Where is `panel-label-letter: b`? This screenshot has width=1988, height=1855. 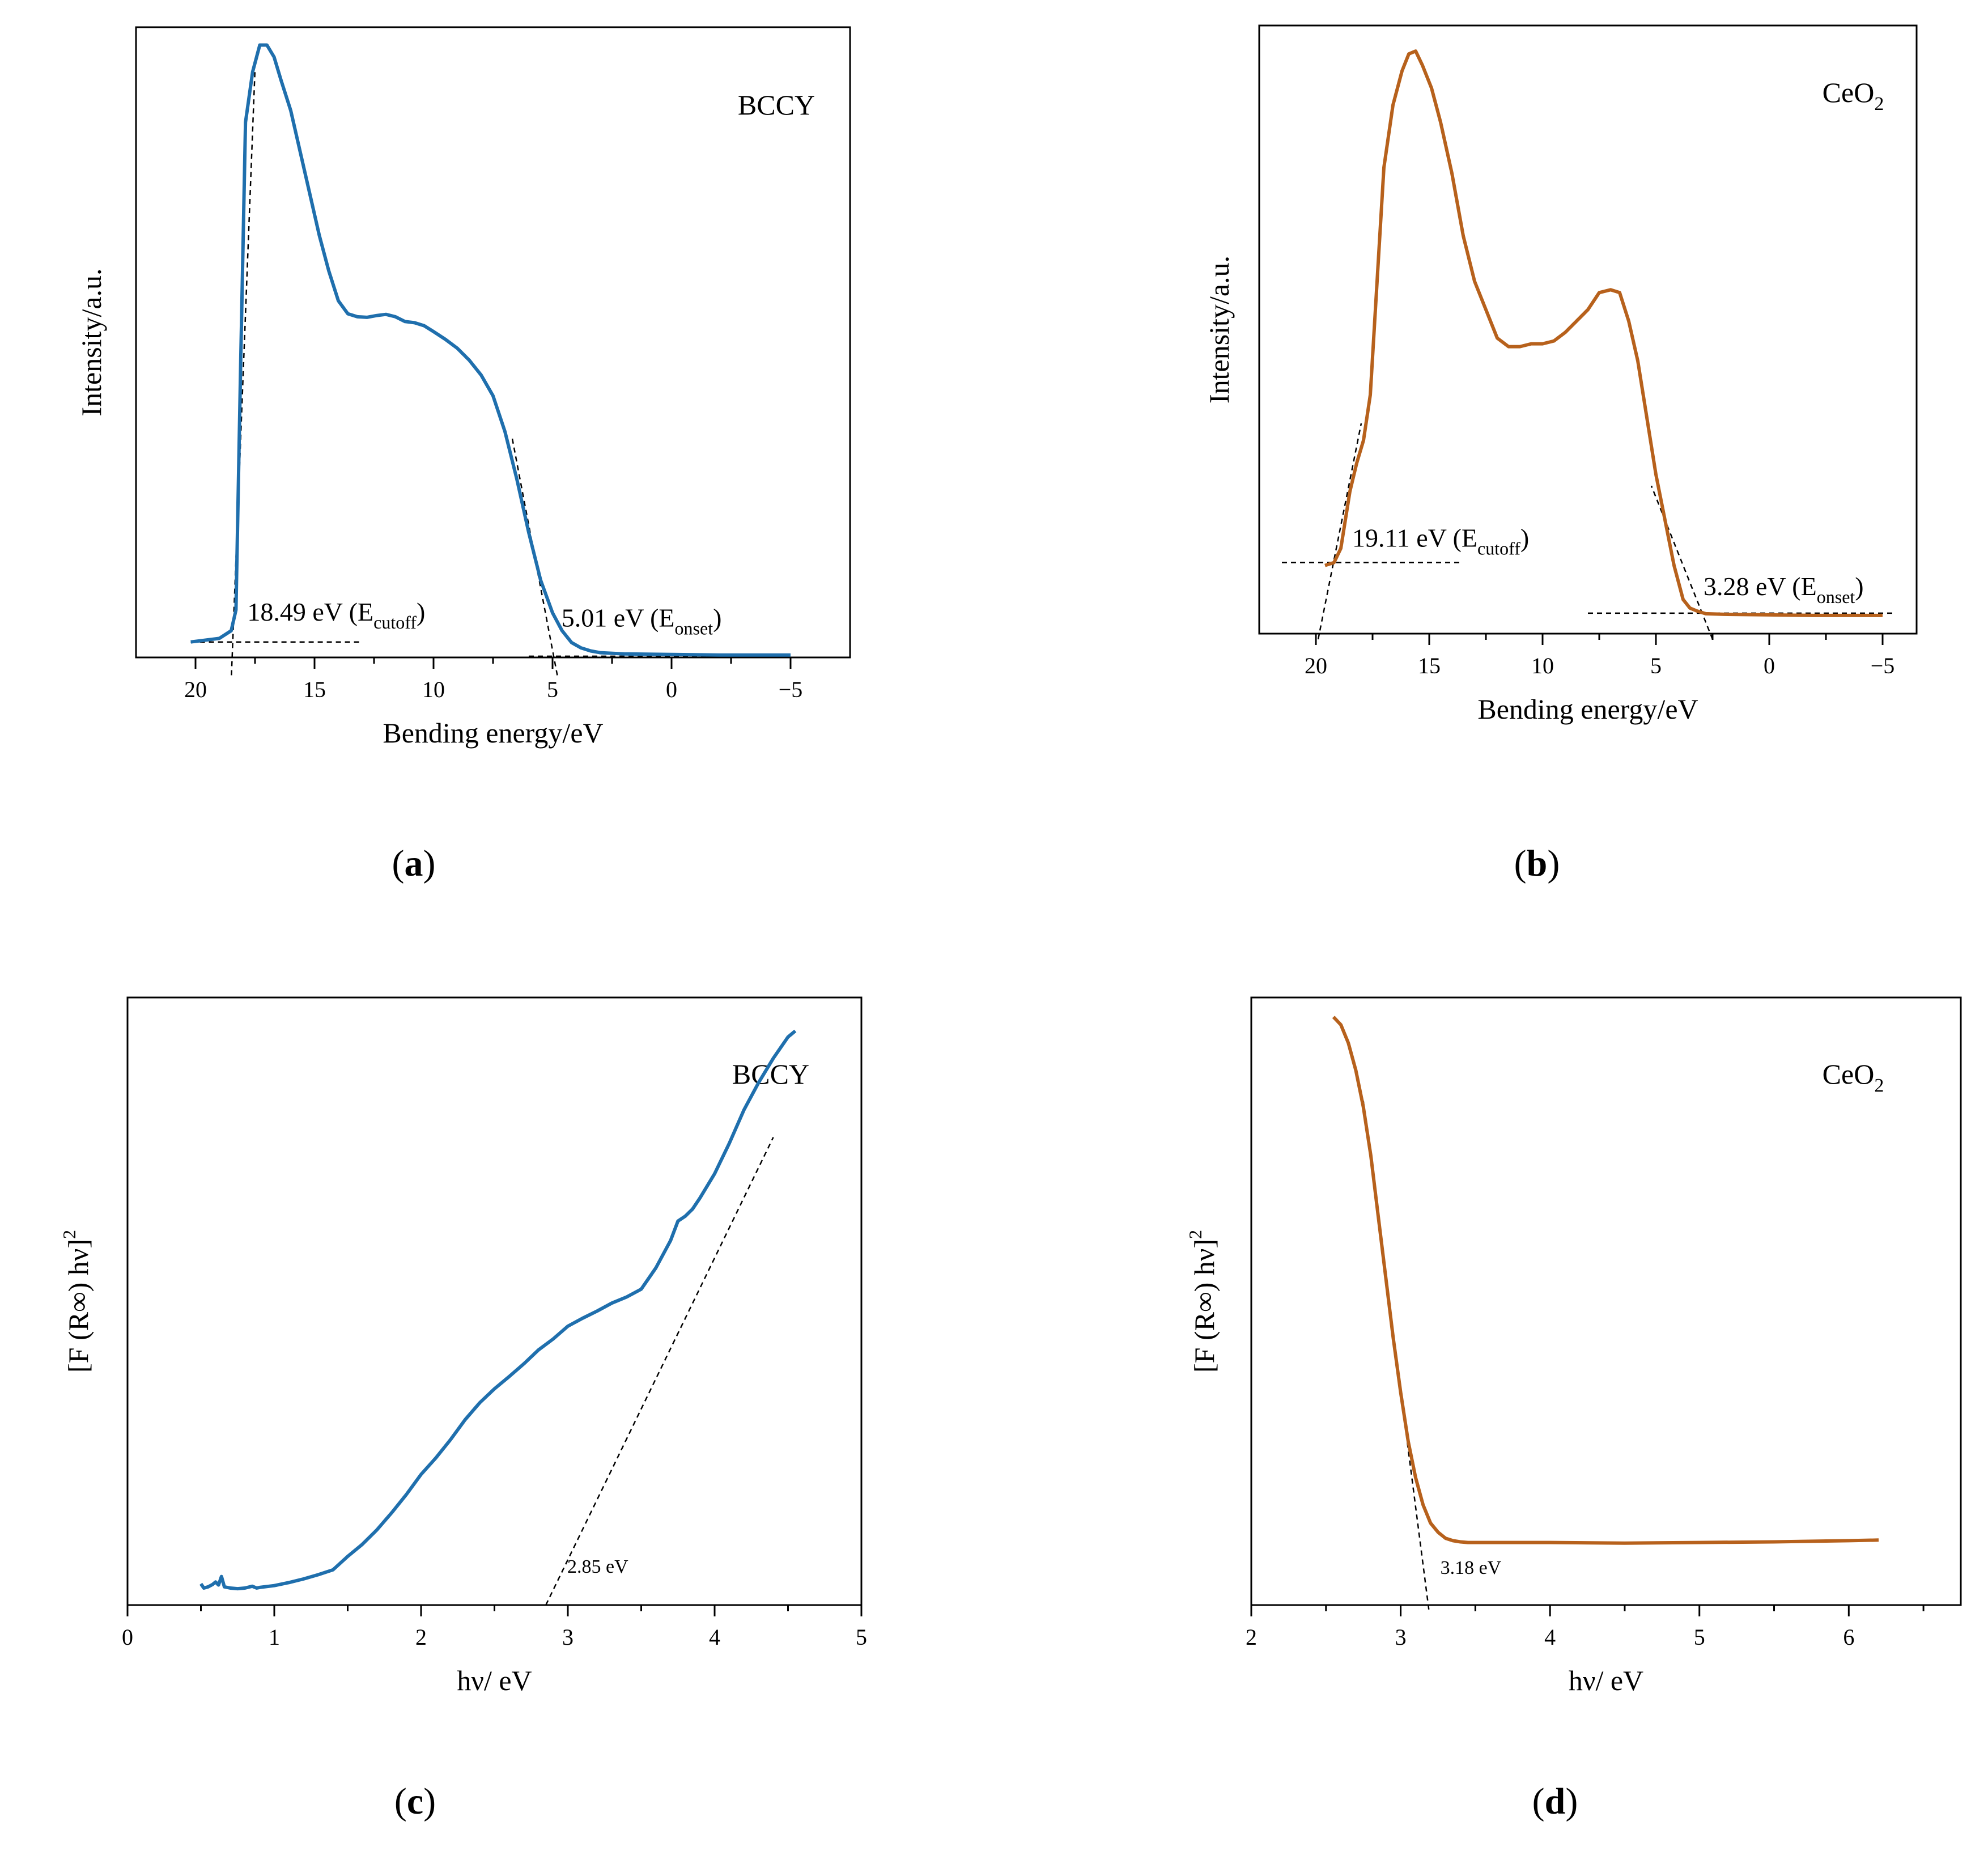 panel-label-letter: b is located at coordinates (1537, 863).